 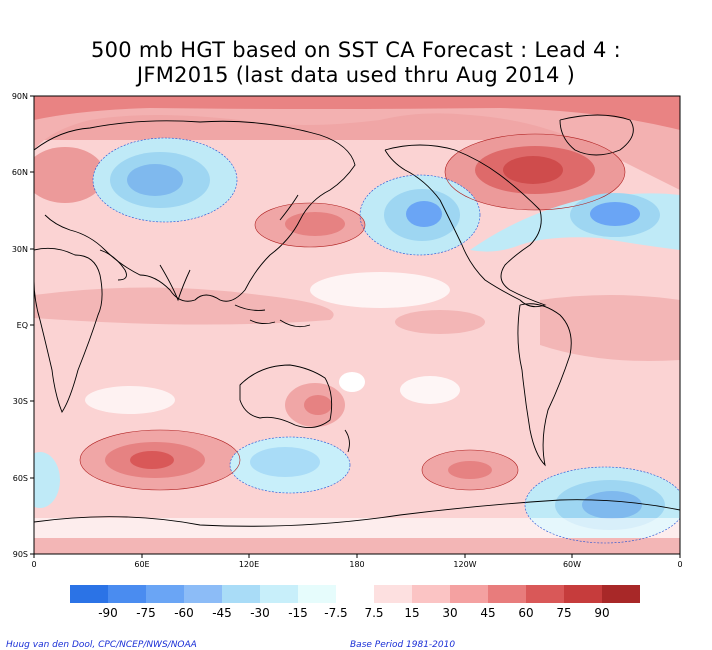 What do you see at coordinates (679, 564) in the screenshot?
I see `lon-label-0-right: 0` at bounding box center [679, 564].